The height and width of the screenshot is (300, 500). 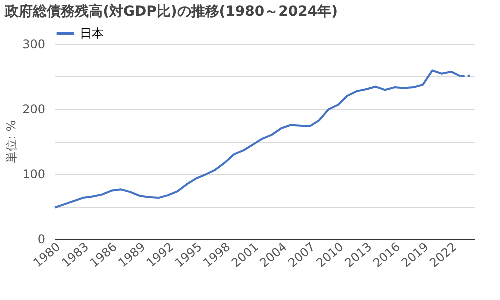 What do you see at coordinates (42, 239) in the screenshot?
I see `y-tick-label: 0` at bounding box center [42, 239].